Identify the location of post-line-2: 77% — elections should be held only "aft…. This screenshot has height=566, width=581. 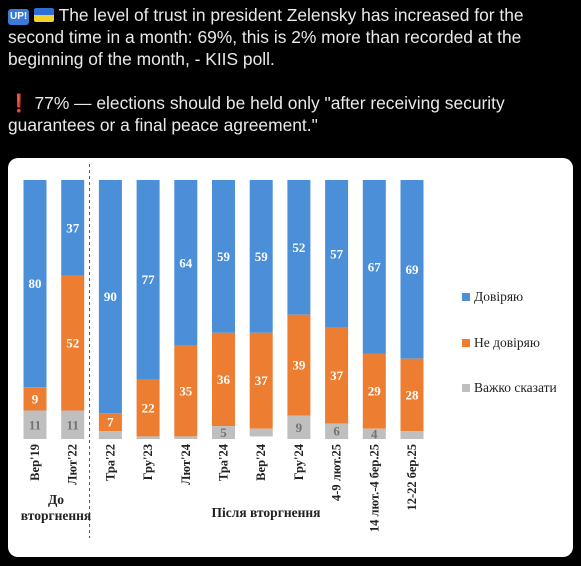
(256, 114).